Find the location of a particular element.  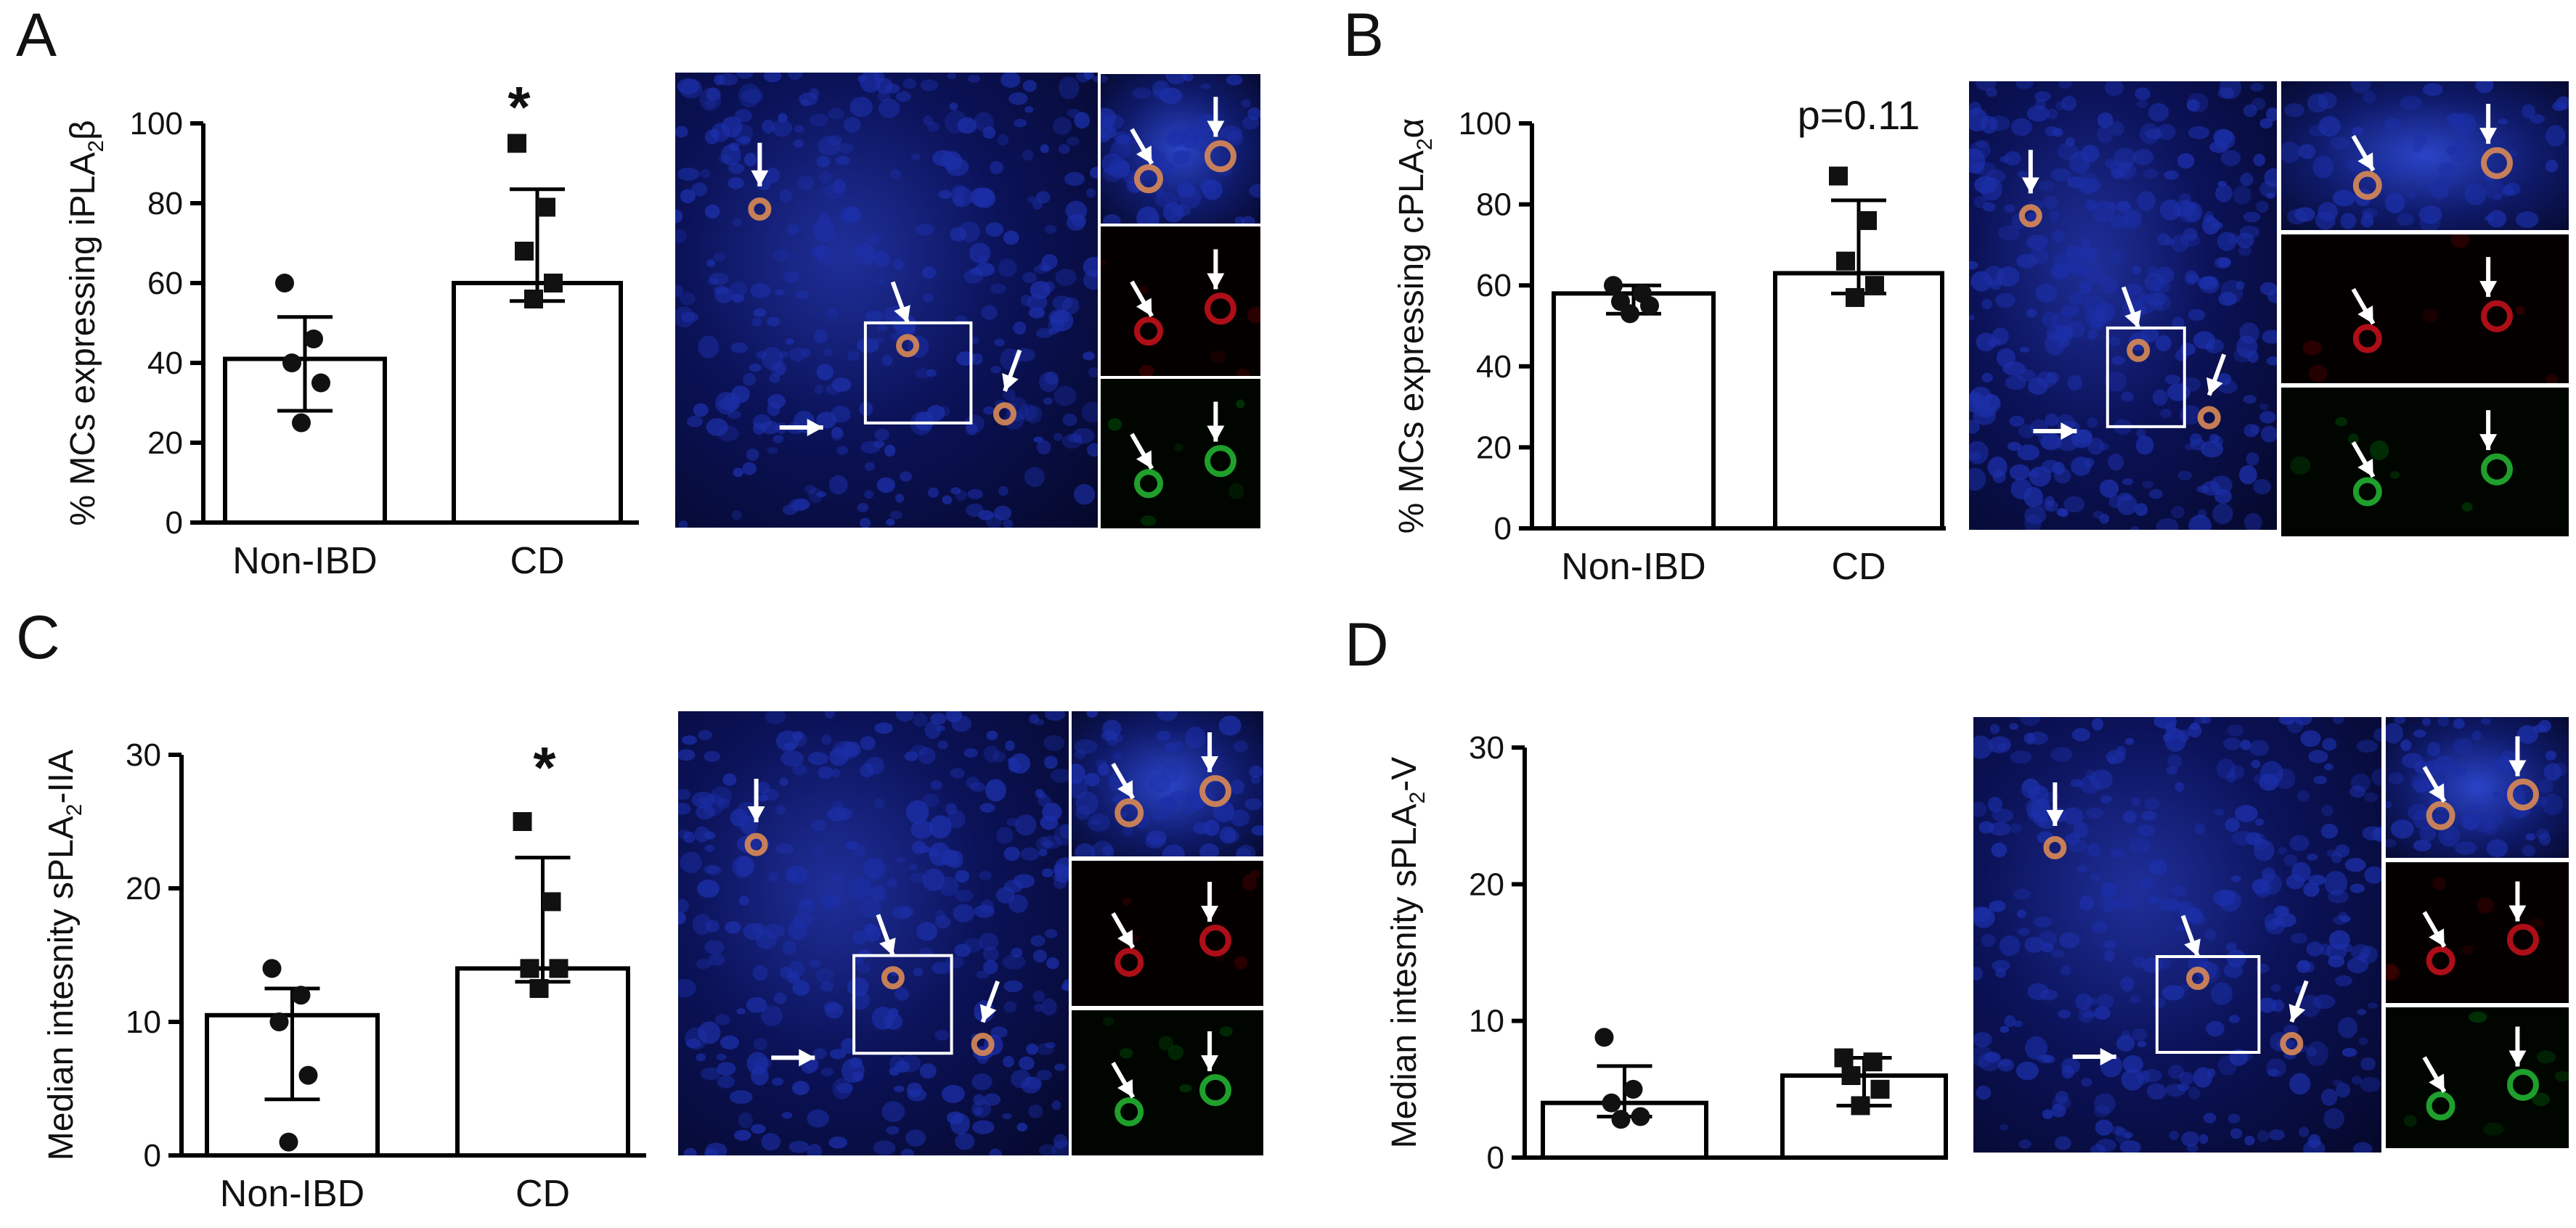

y-tick-label: 80 is located at coordinates (1494, 205).